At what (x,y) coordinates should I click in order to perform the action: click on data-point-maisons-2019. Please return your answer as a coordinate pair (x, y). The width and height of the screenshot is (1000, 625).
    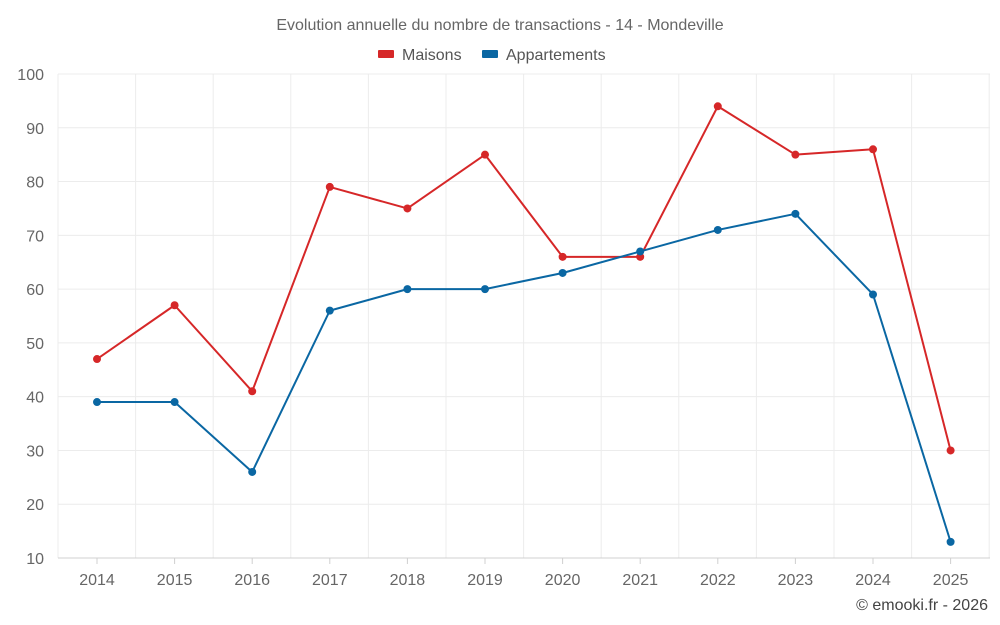
    Looking at the image, I should click on (485, 154).